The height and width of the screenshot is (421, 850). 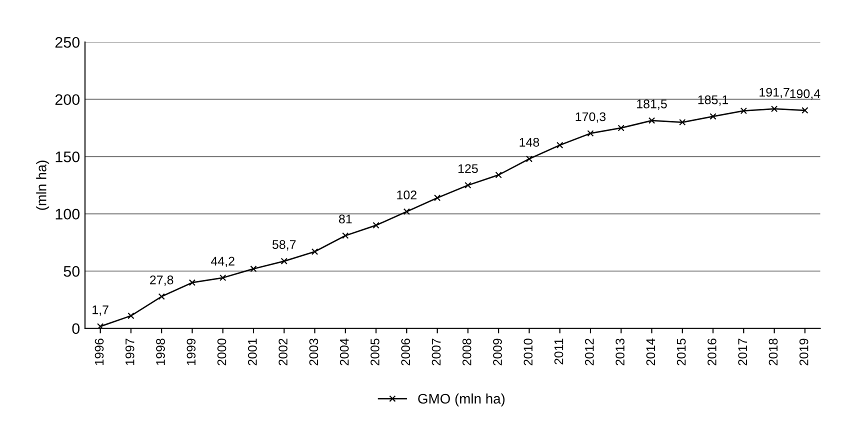 I want to click on x-tick-label: 2004, so click(x=344, y=352).